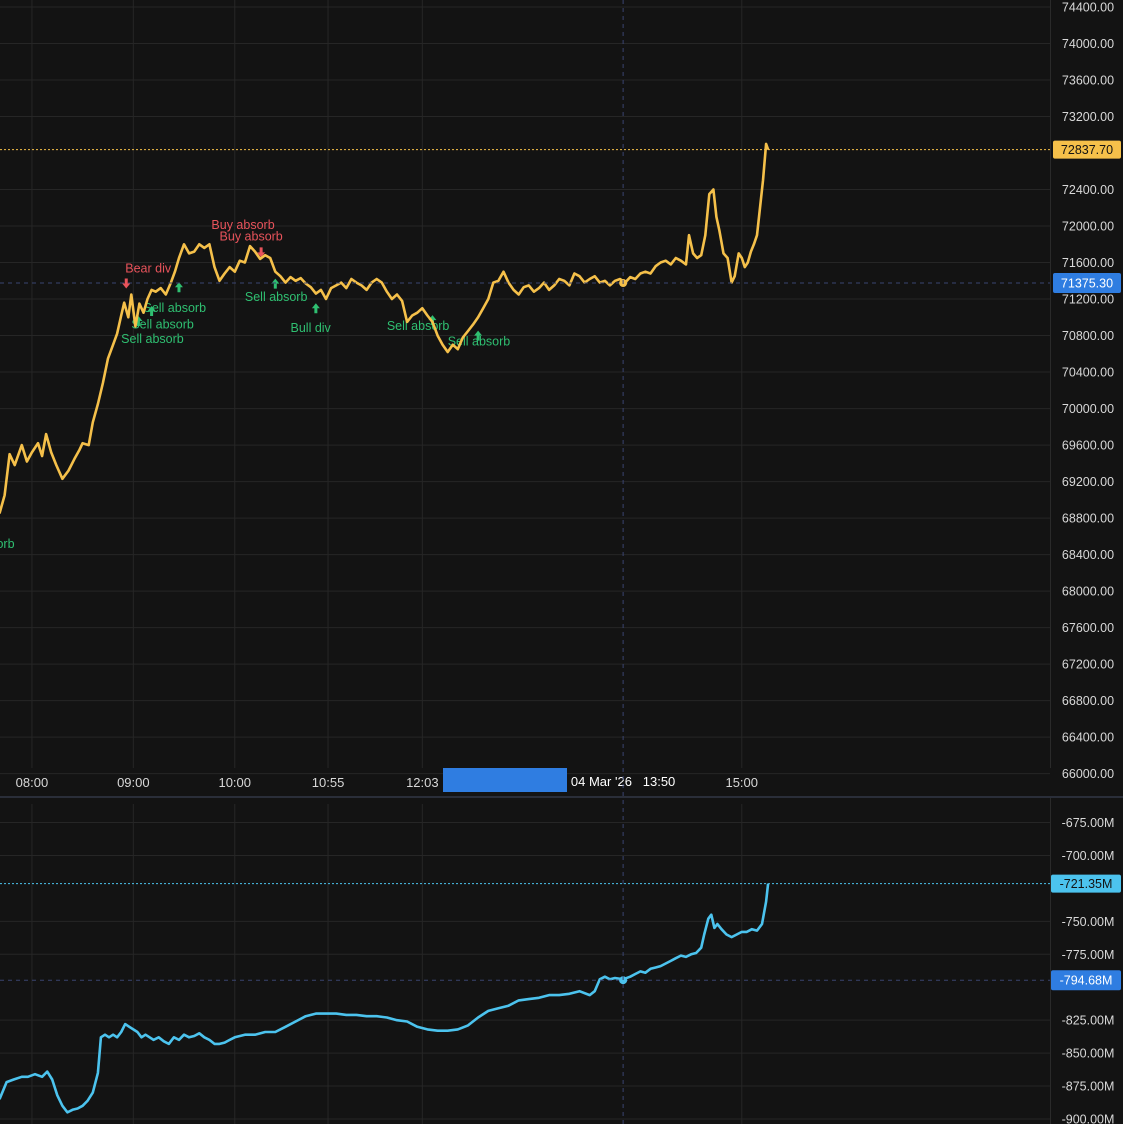 The width and height of the screenshot is (1123, 1124). What do you see at coordinates (1088, 44) in the screenshot?
I see `price-axis-tick: 74000.00` at bounding box center [1088, 44].